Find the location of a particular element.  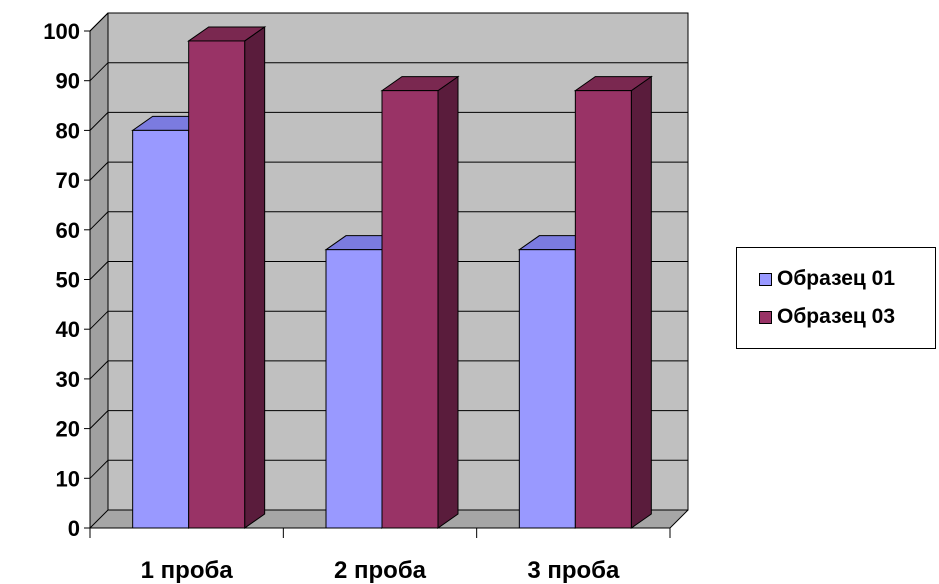

y-tick-label: 10 is located at coordinates (68, 478).